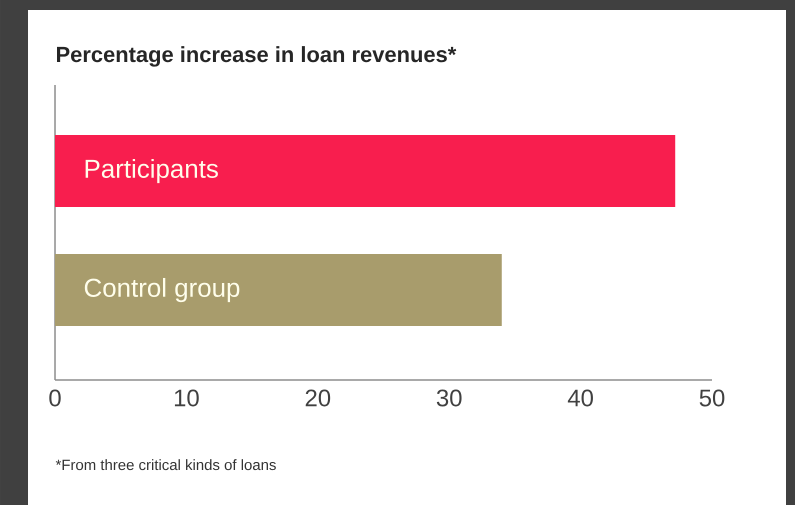 The height and width of the screenshot is (505, 795). Describe the element at coordinates (449, 398) in the screenshot. I see `x-tick-label: 30` at that location.